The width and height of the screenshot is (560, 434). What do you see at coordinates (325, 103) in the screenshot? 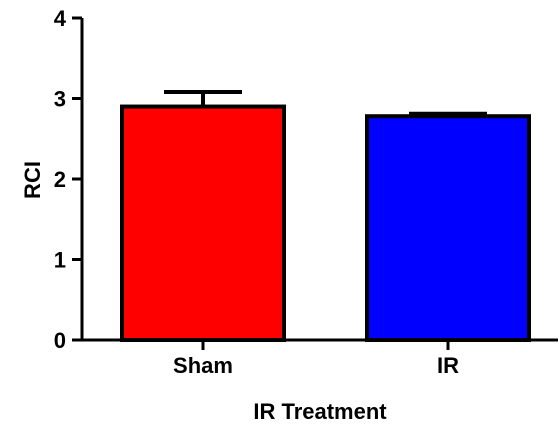
I see `error-bars-layer` at bounding box center [325, 103].